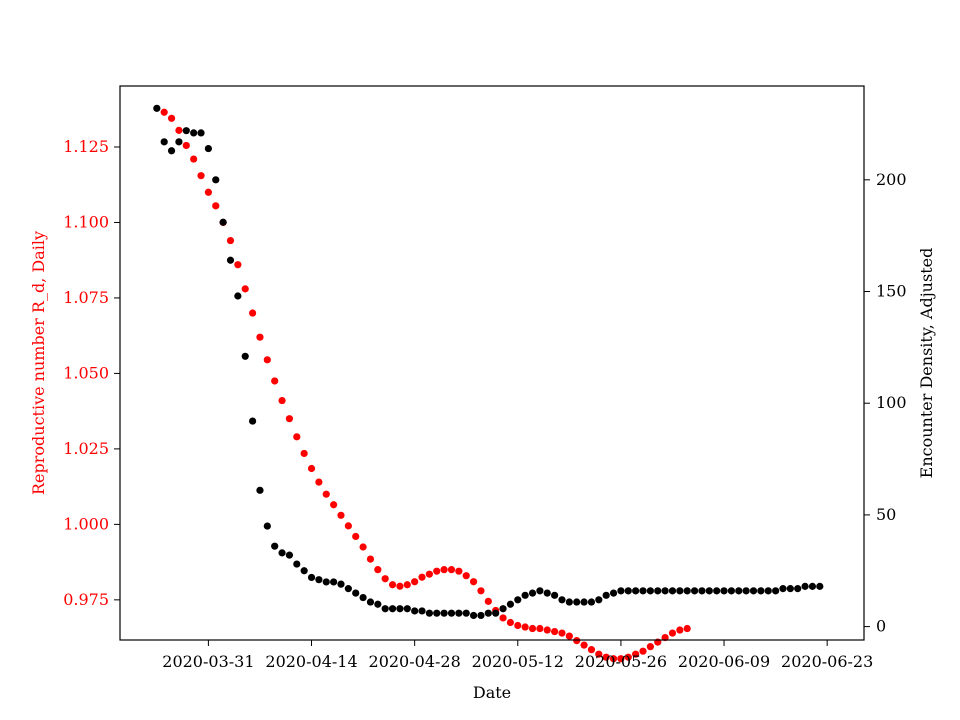 The image size is (960, 720). What do you see at coordinates (518, 661) in the screenshot?
I see `x-tick-label: 2020-05-12` at bounding box center [518, 661].